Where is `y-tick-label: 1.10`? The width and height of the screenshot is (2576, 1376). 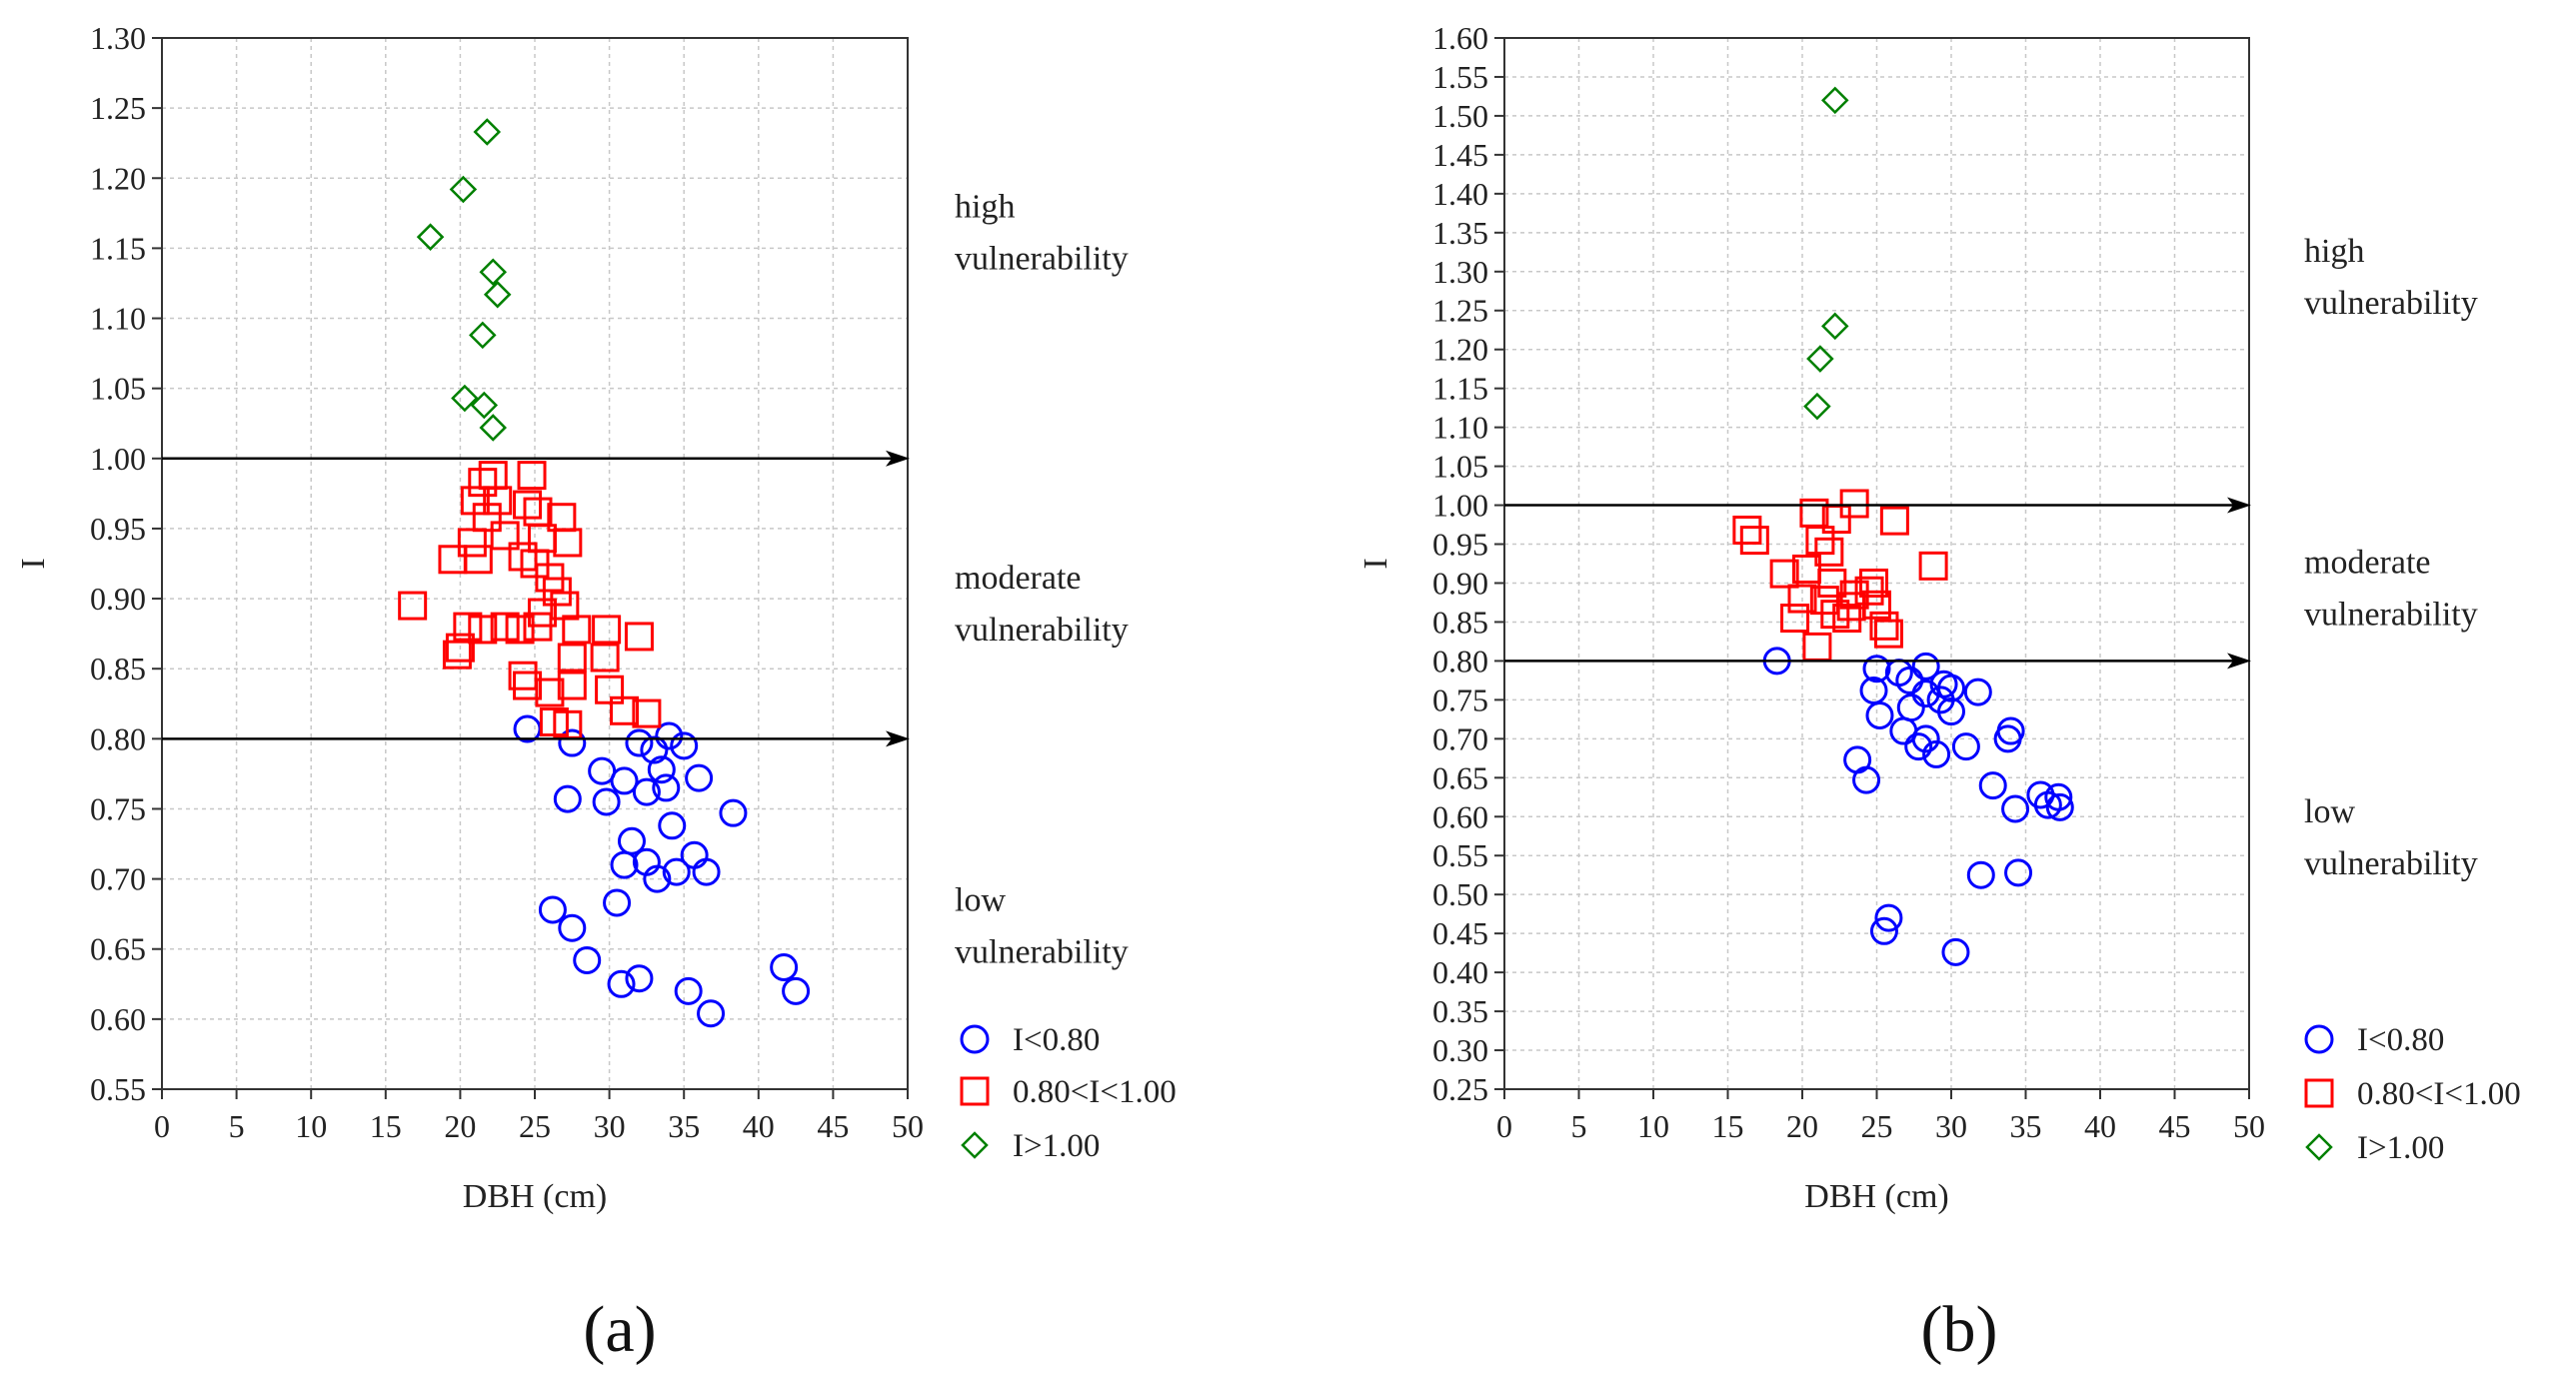
y-tick-label: 1.10 is located at coordinates (118, 319).